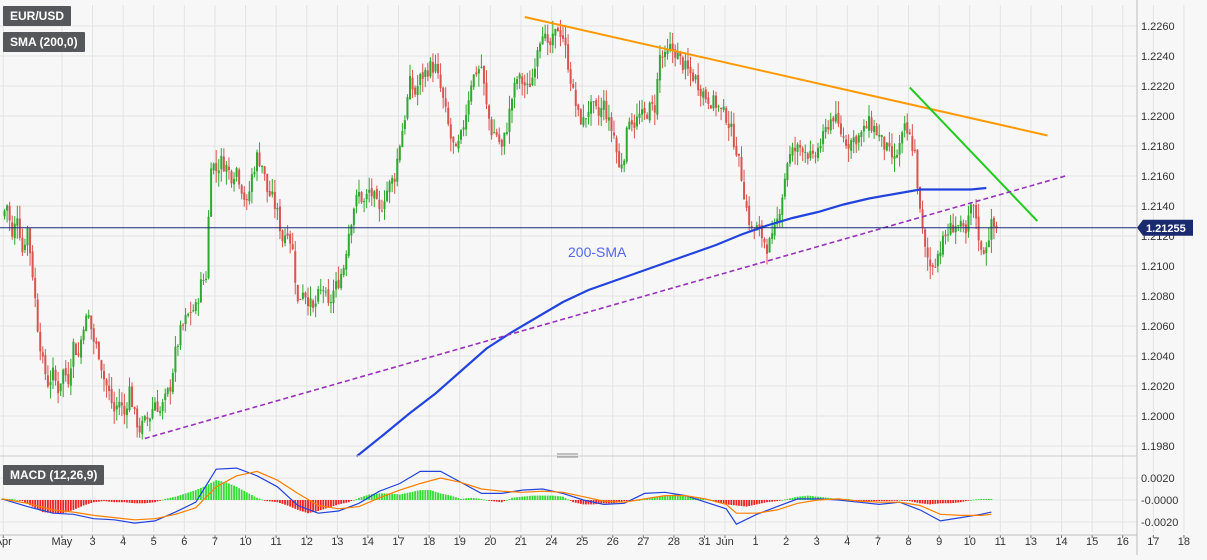 This screenshot has height=560, width=1207. I want to click on x-tick-label: Jun, so click(725, 542).